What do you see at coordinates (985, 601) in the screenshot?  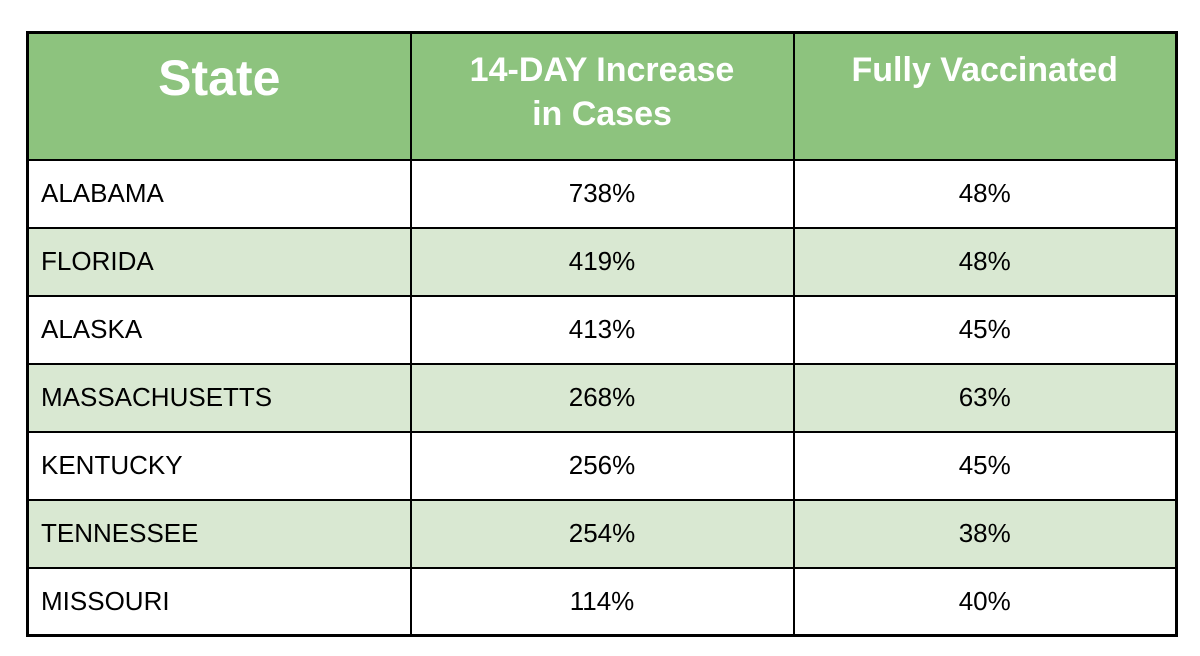 I see `vaccinated-cell: 40%` at bounding box center [985, 601].